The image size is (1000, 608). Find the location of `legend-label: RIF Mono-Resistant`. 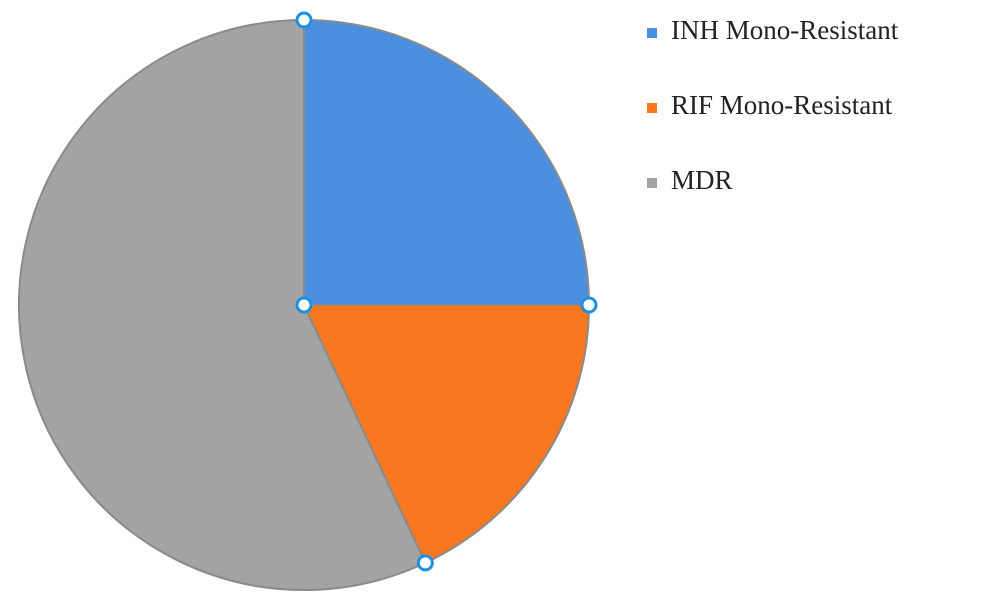

legend-label: RIF Mono-Resistant is located at coordinates (782, 105).